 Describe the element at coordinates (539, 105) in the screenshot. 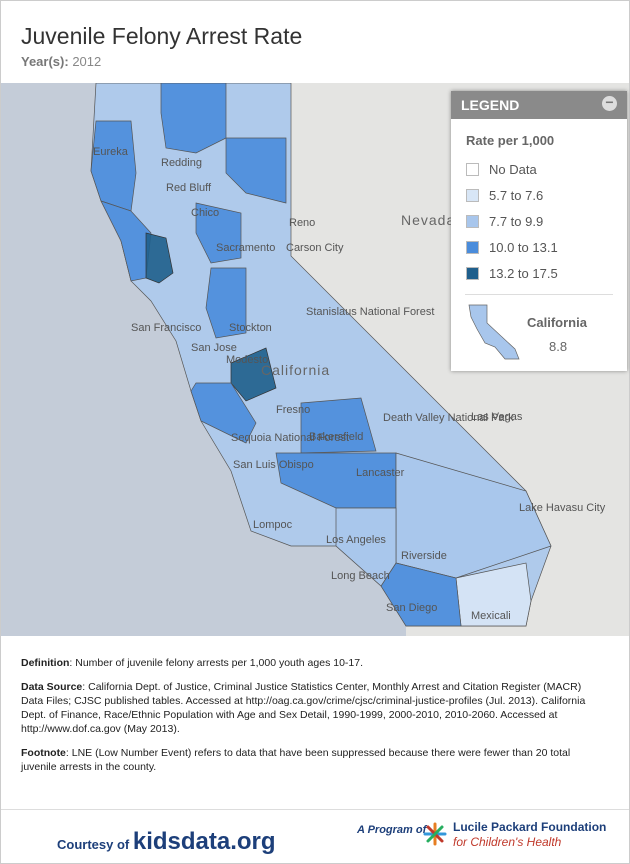

I see `legend-header: LEGEND −` at that location.